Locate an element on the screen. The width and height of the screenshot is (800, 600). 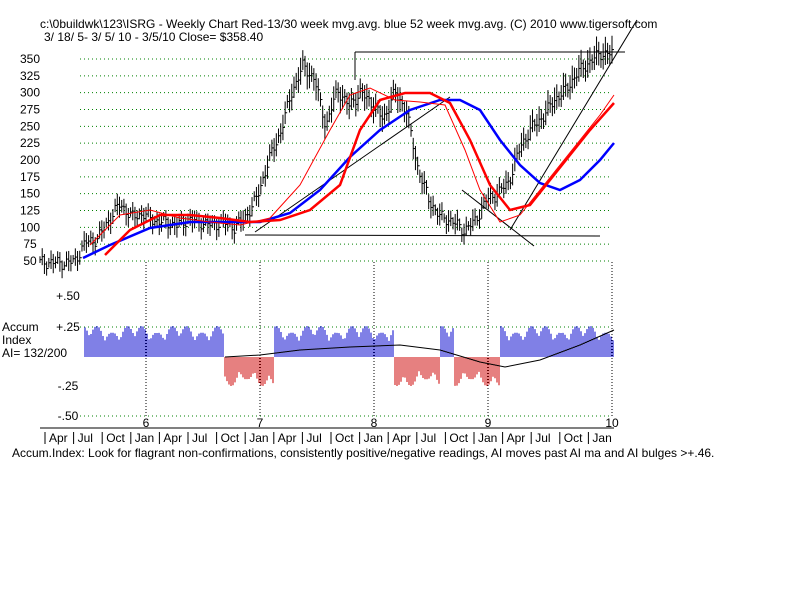
accum-grid is located at coordinates (346, 371).